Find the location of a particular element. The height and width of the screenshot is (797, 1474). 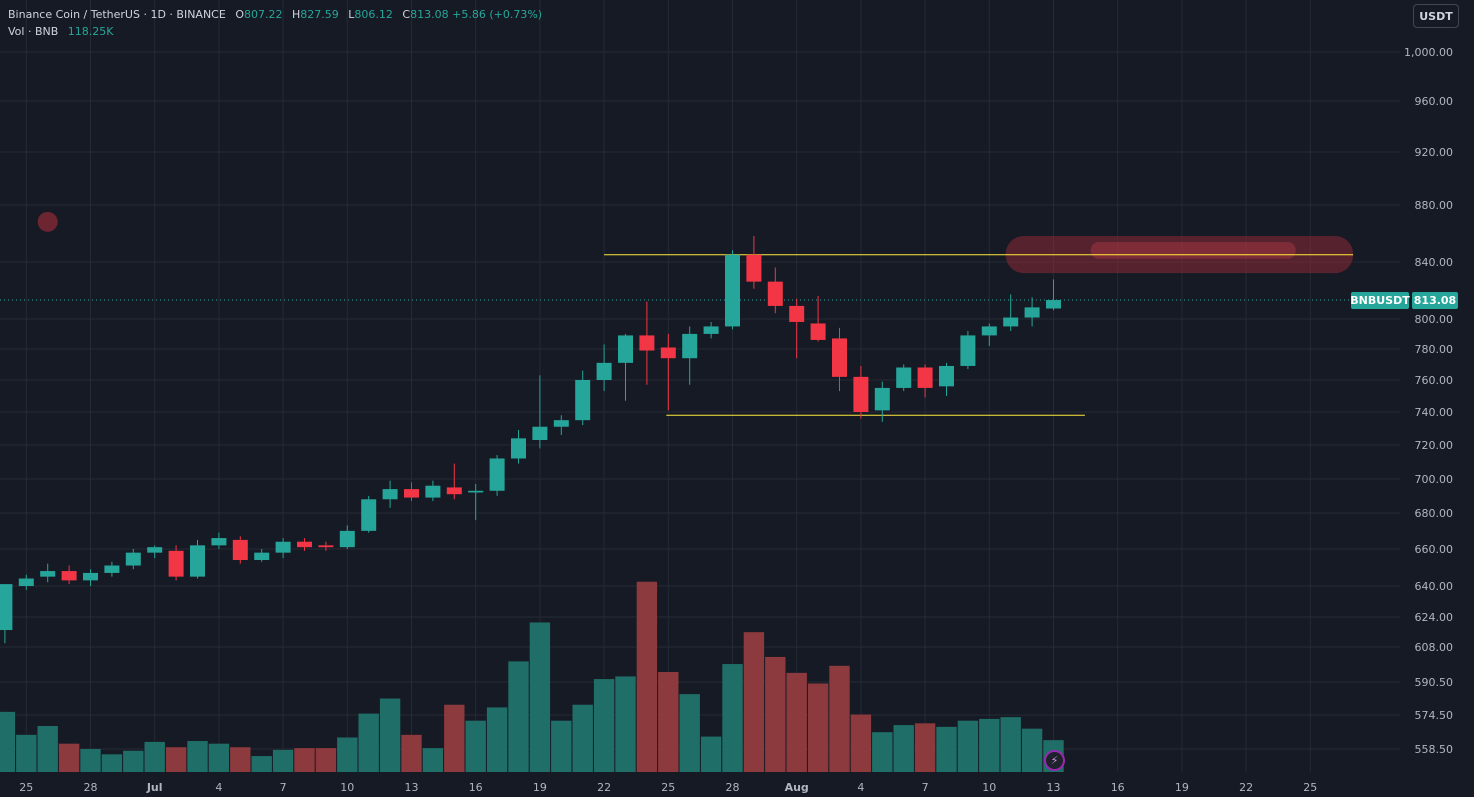

legend-volume-value: 118.25K is located at coordinates (90, 31).